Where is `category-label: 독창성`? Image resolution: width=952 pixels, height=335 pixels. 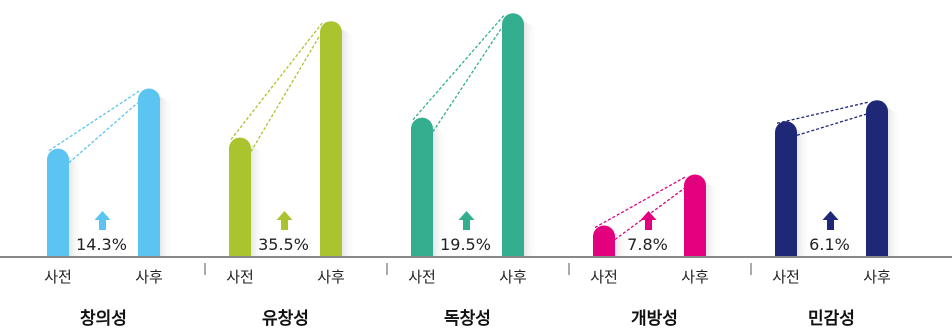
category-label: 독창성 is located at coordinates (467, 319).